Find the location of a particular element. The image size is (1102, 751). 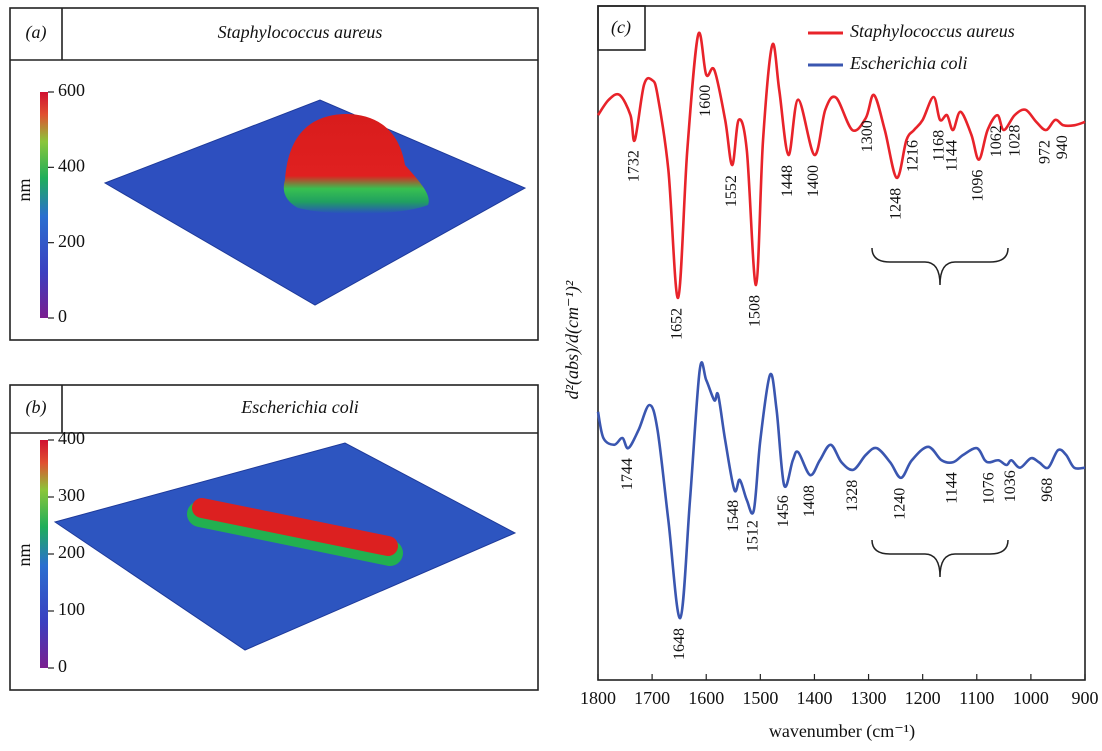

peak-label: 1652 is located at coordinates (677, 324).